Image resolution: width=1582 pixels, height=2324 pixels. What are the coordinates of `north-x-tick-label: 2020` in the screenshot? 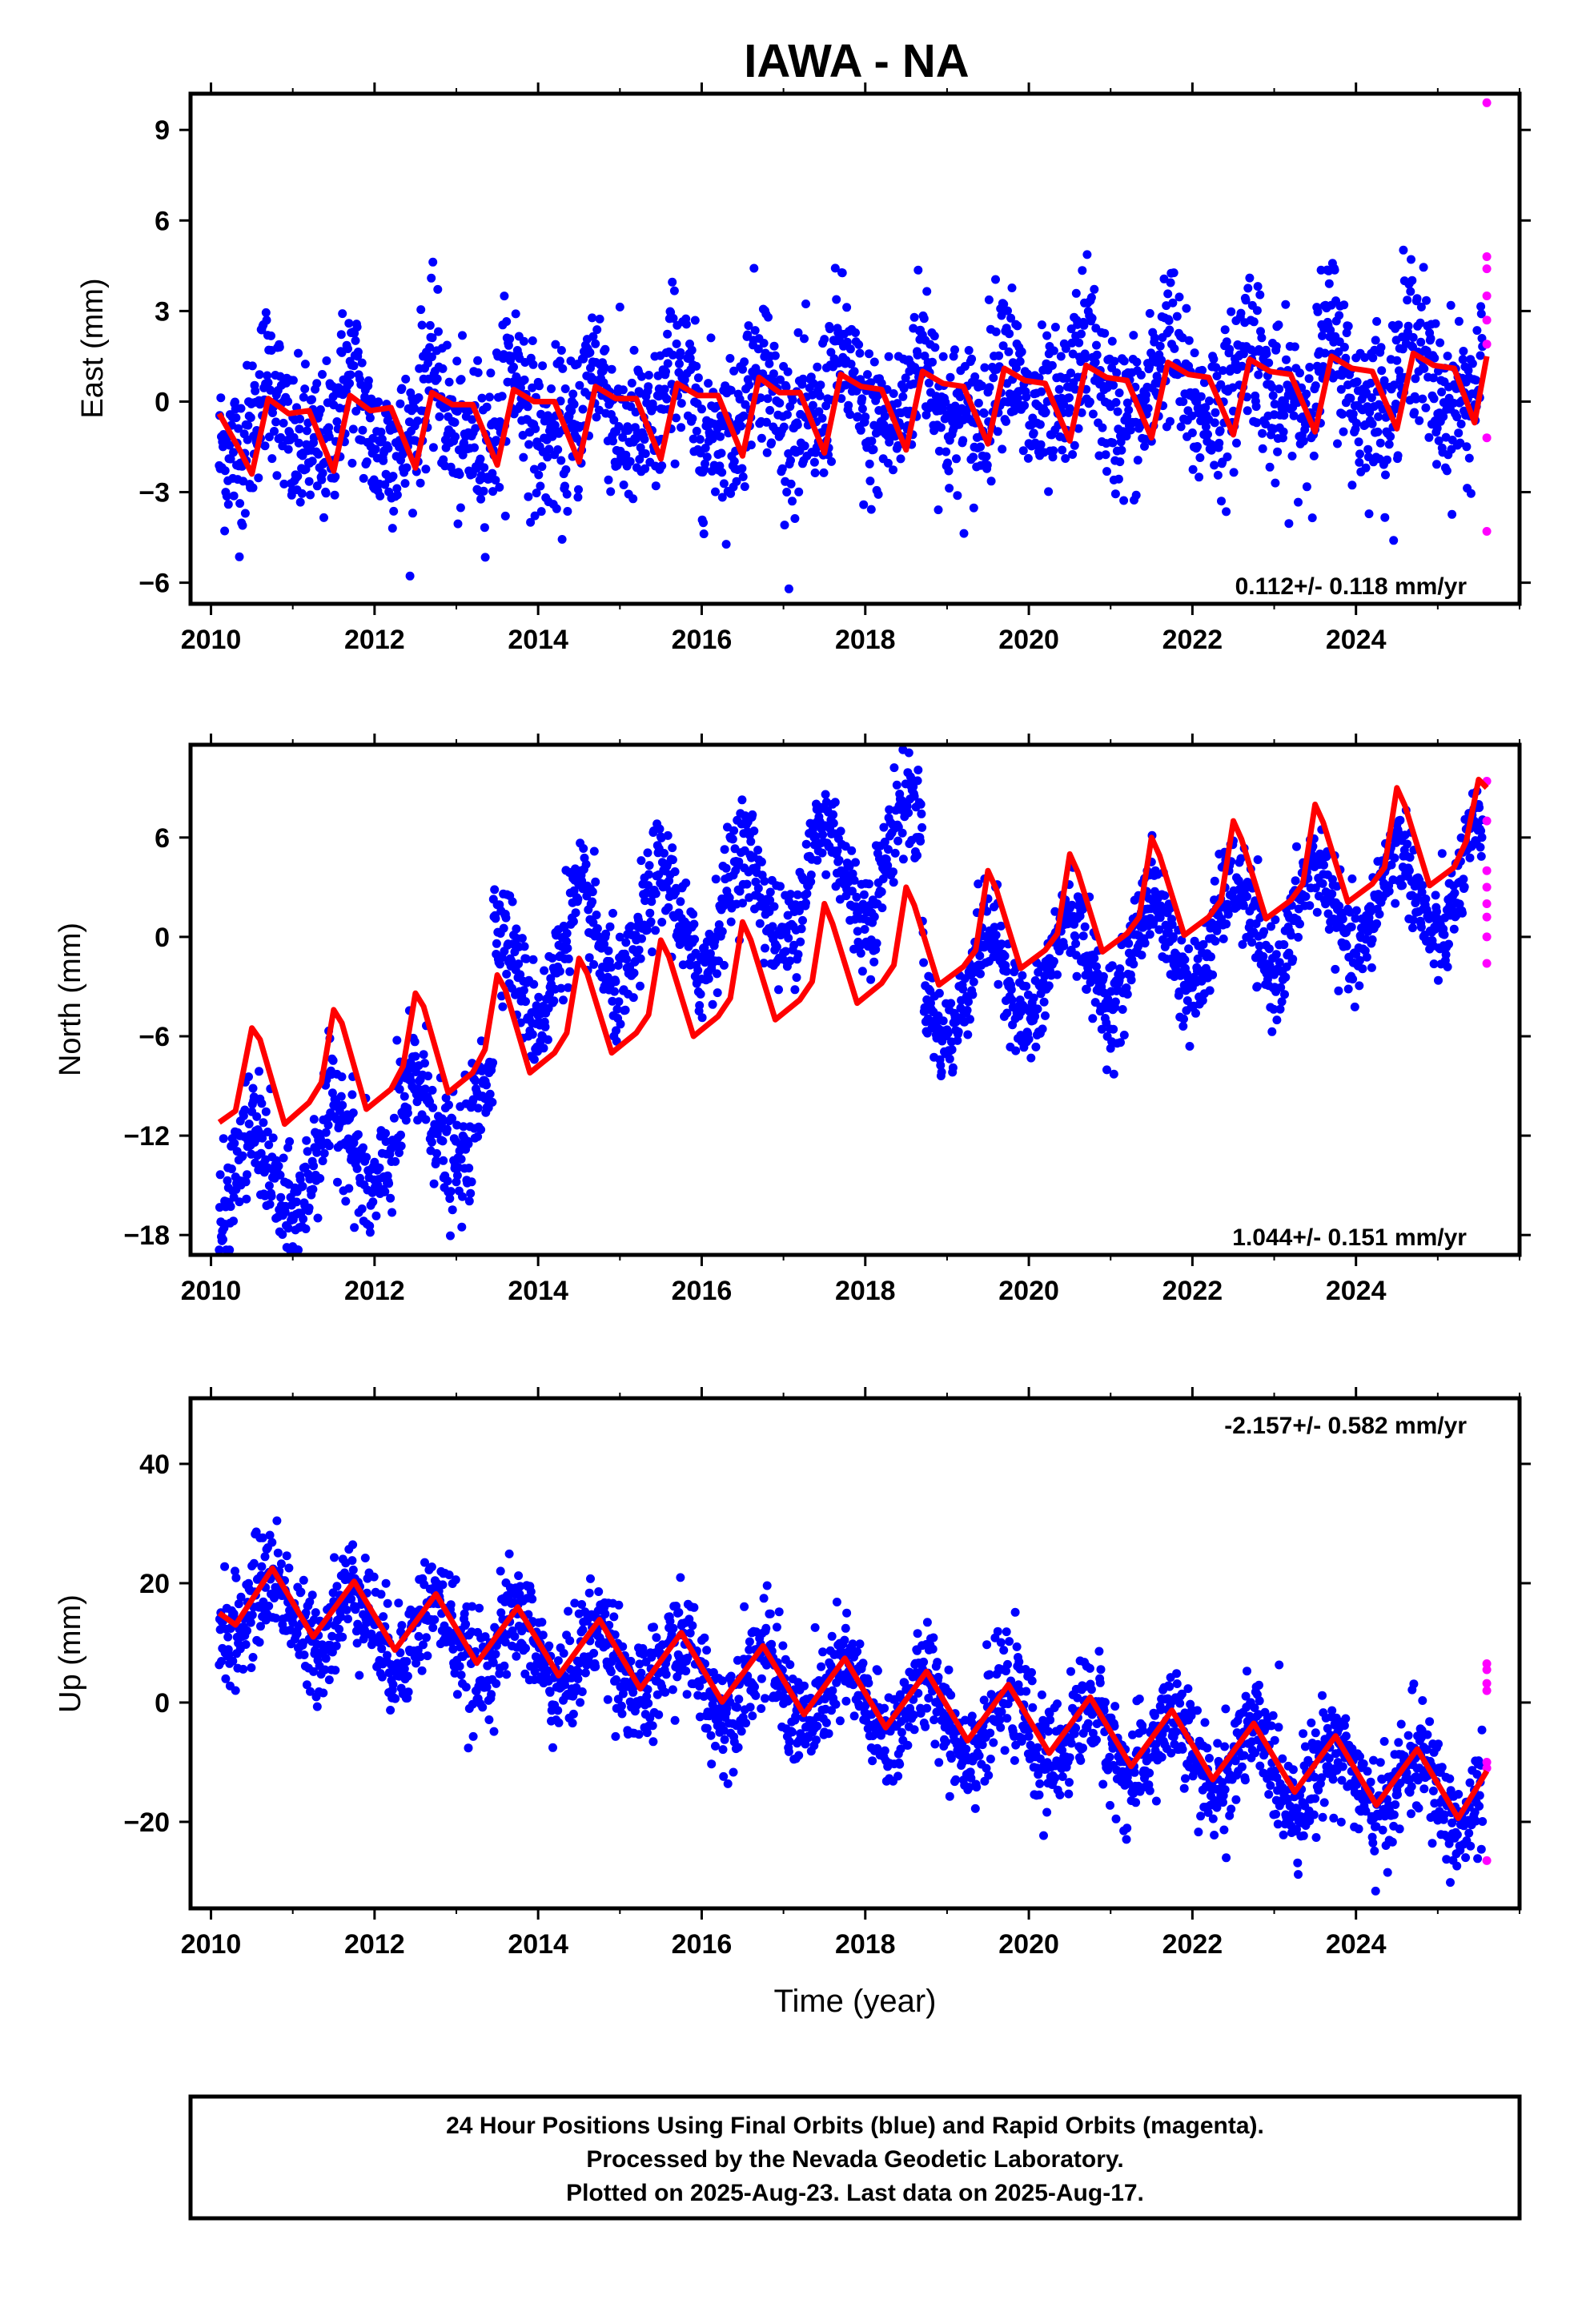 It's located at (1029, 1291).